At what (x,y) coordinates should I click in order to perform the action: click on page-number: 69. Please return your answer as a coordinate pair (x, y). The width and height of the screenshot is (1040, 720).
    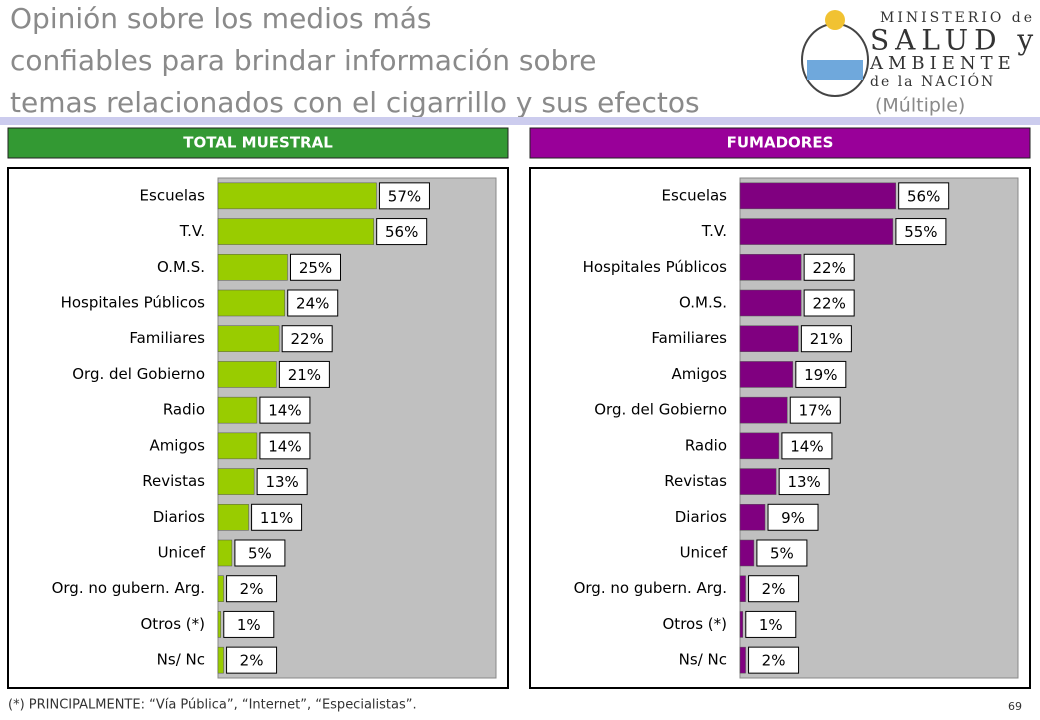
    Looking at the image, I should click on (1015, 706).